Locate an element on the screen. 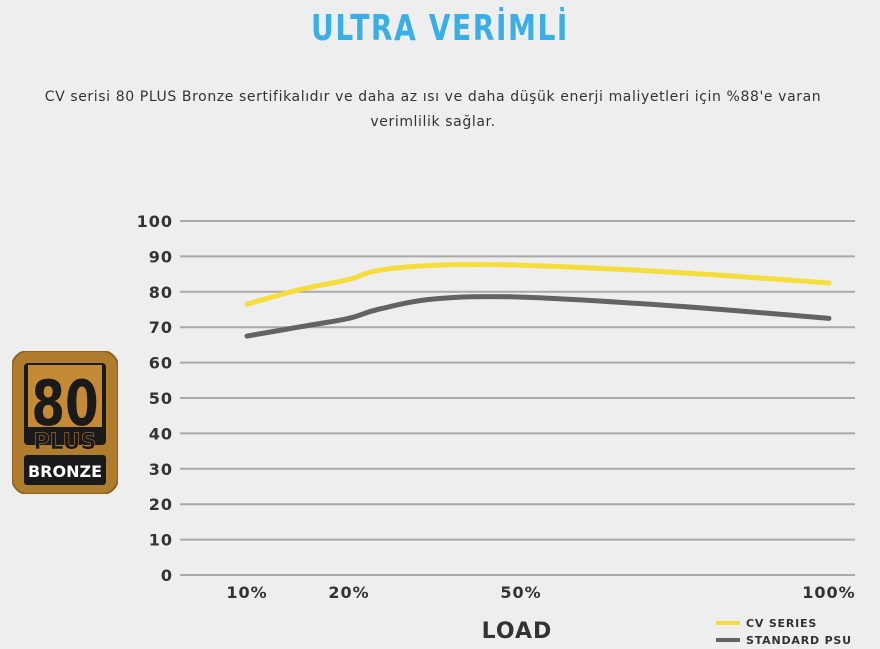 Image resolution: width=880 pixels, height=649 pixels. badge-number: 80 is located at coordinates (64, 404).